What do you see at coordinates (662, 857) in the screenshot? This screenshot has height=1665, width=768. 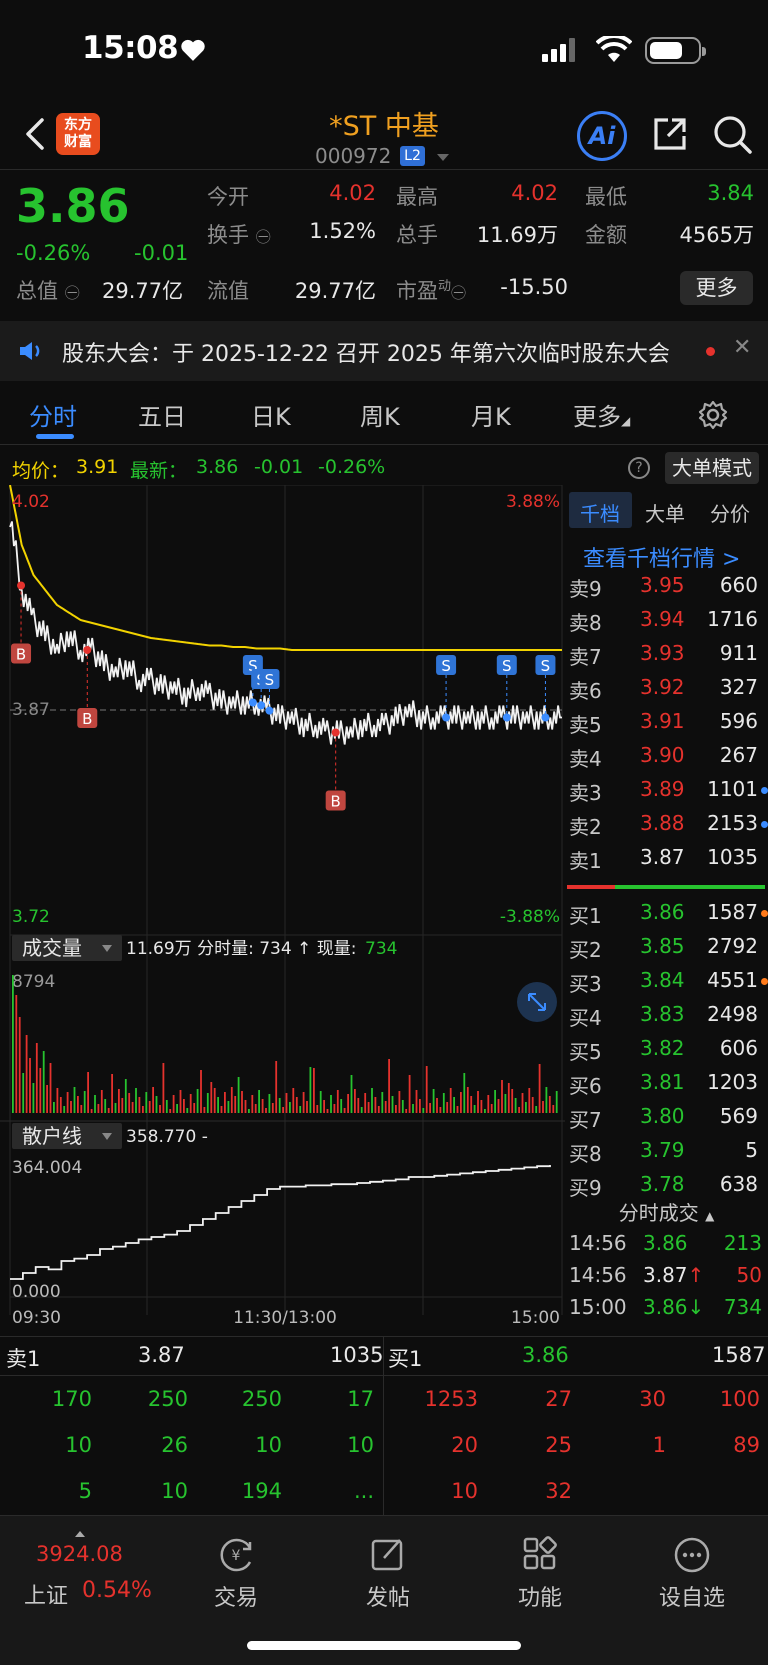 I see `level-price: 3.87` at bounding box center [662, 857].